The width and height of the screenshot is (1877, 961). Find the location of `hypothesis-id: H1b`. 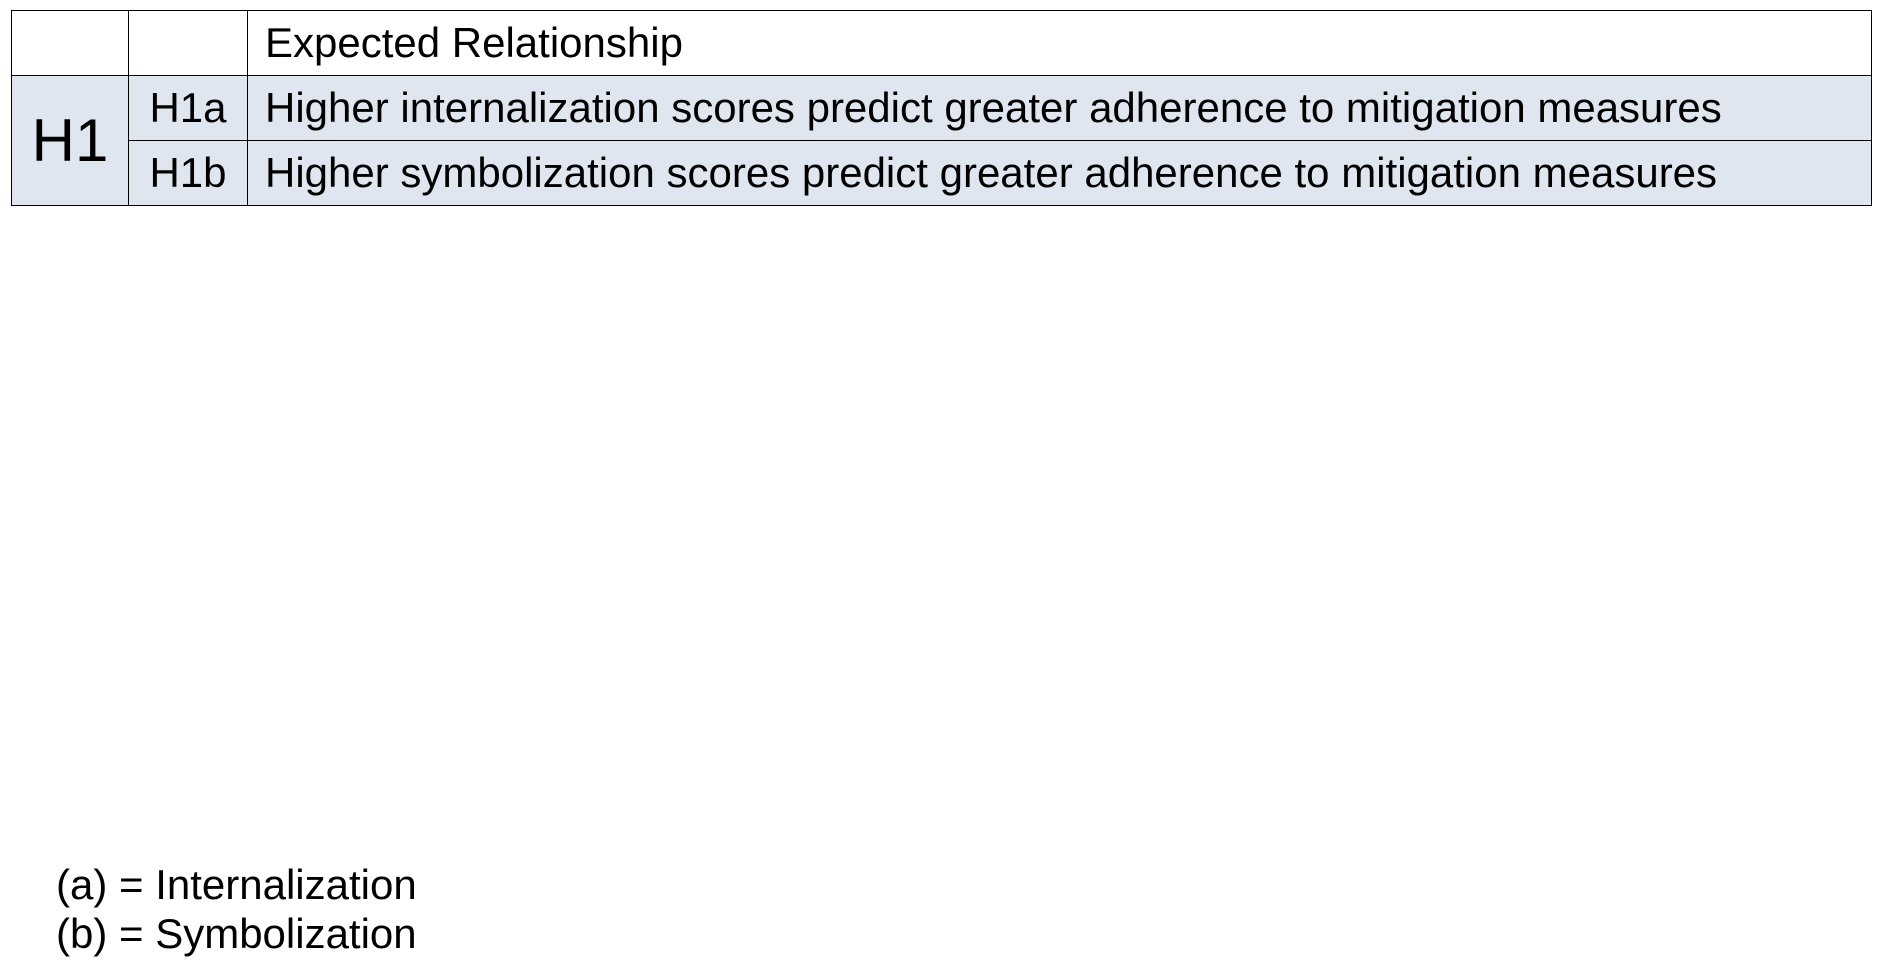

hypothesis-id: H1b is located at coordinates (188, 173).